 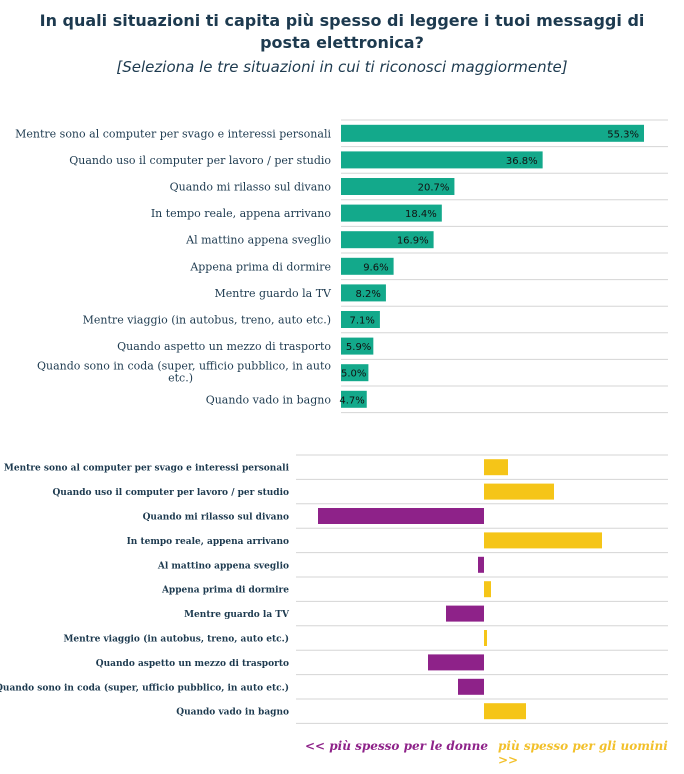 I want to click on value-label: 20.7%, so click(x=434, y=188).